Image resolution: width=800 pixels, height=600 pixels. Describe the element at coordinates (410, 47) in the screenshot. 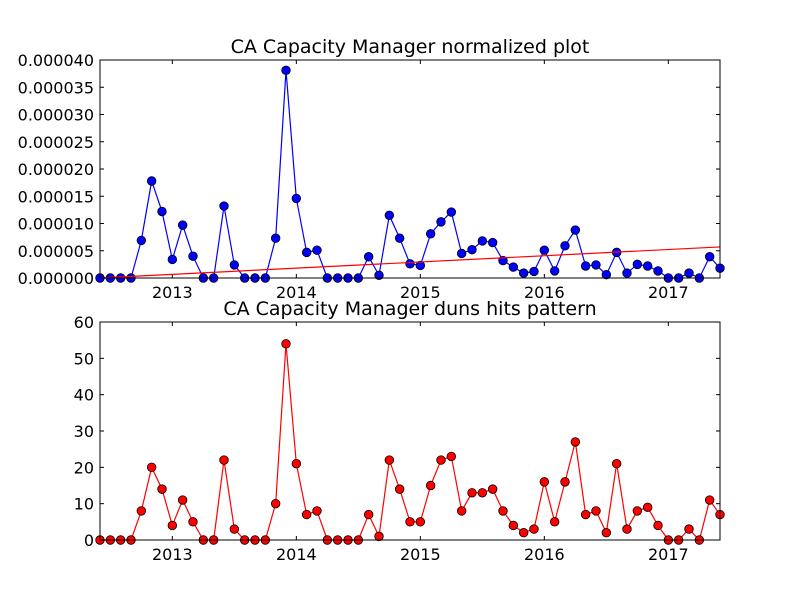

I see `chart-title: CA Capacity Manager normalized plot` at that location.